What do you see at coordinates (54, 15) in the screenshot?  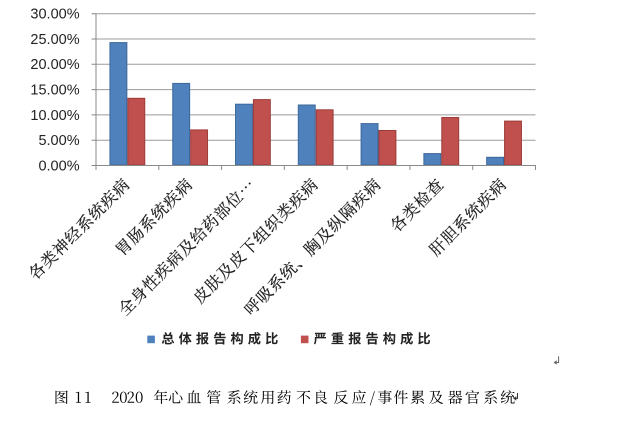 I see `svg-text: 30.00%` at bounding box center [54, 15].